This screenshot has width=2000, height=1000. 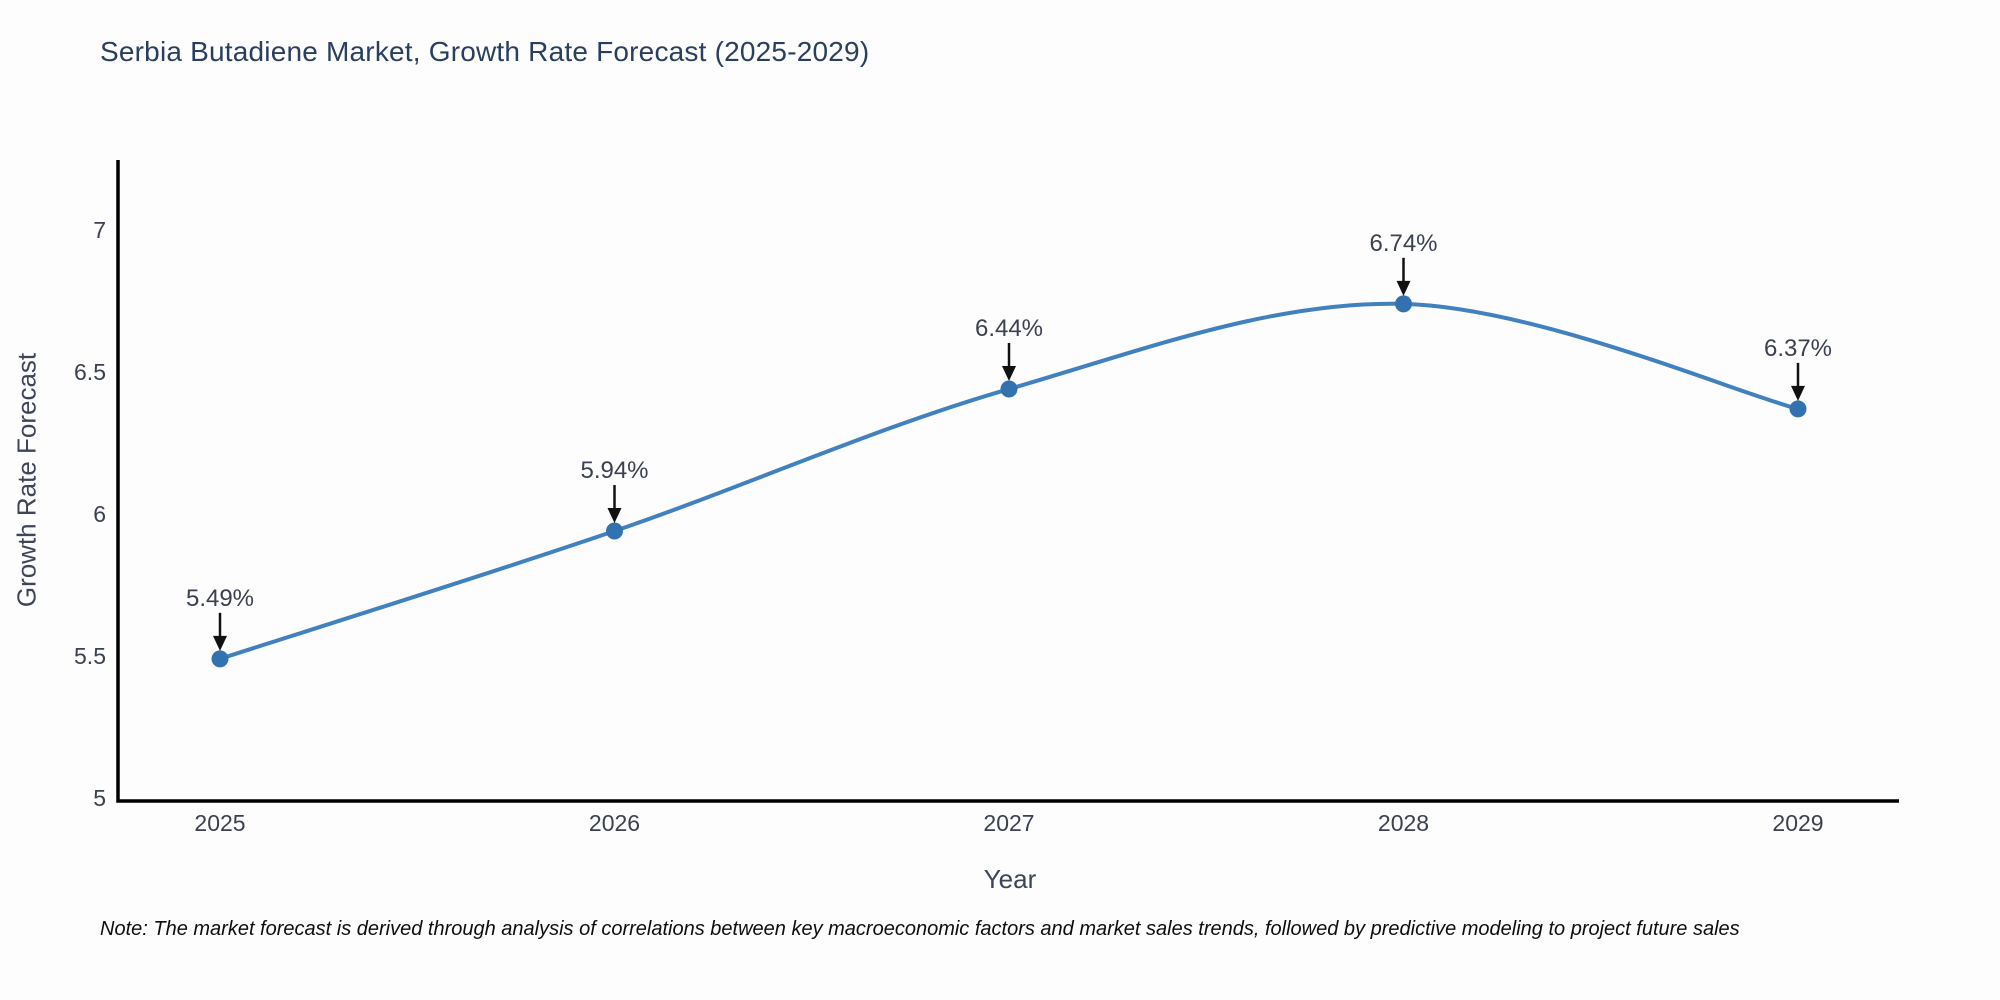 I want to click on data-point-label: 6.74%, so click(x=1403, y=243).